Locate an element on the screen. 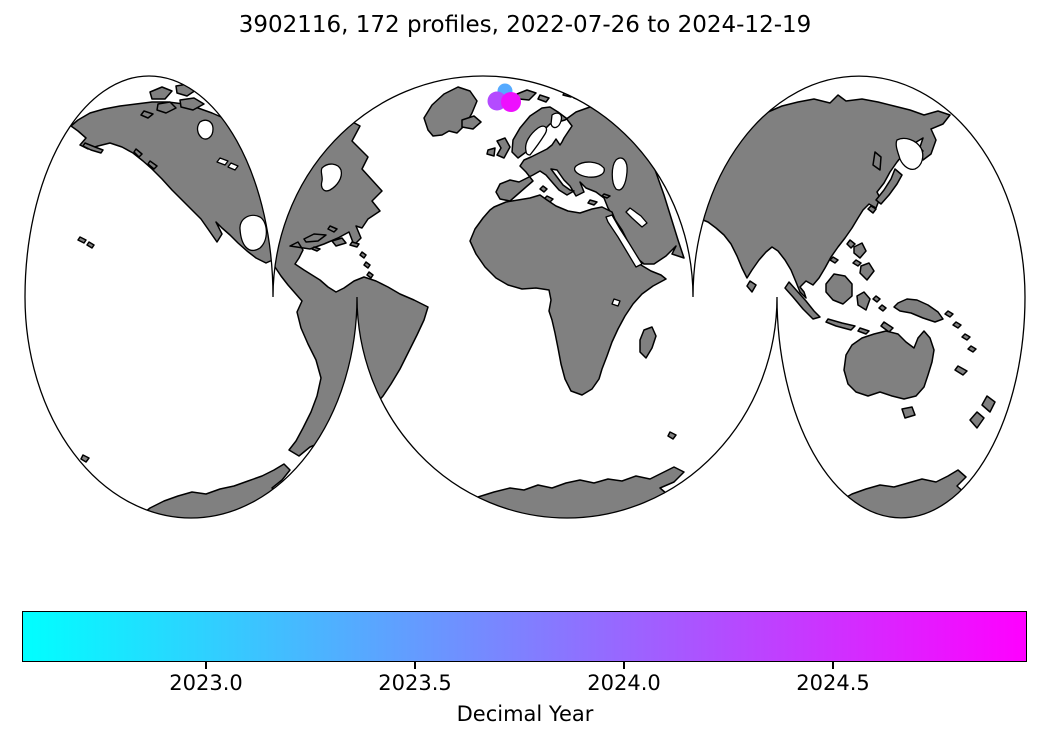 This screenshot has width=1050, height=750. landmass-antarctica-east is located at coordinates (902, 493).